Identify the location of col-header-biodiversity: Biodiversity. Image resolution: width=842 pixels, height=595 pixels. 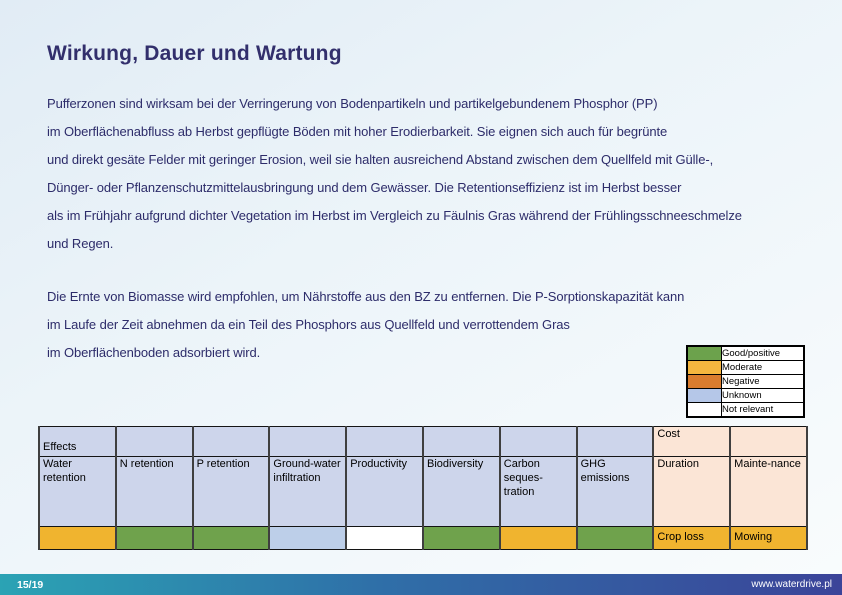
(461, 491).